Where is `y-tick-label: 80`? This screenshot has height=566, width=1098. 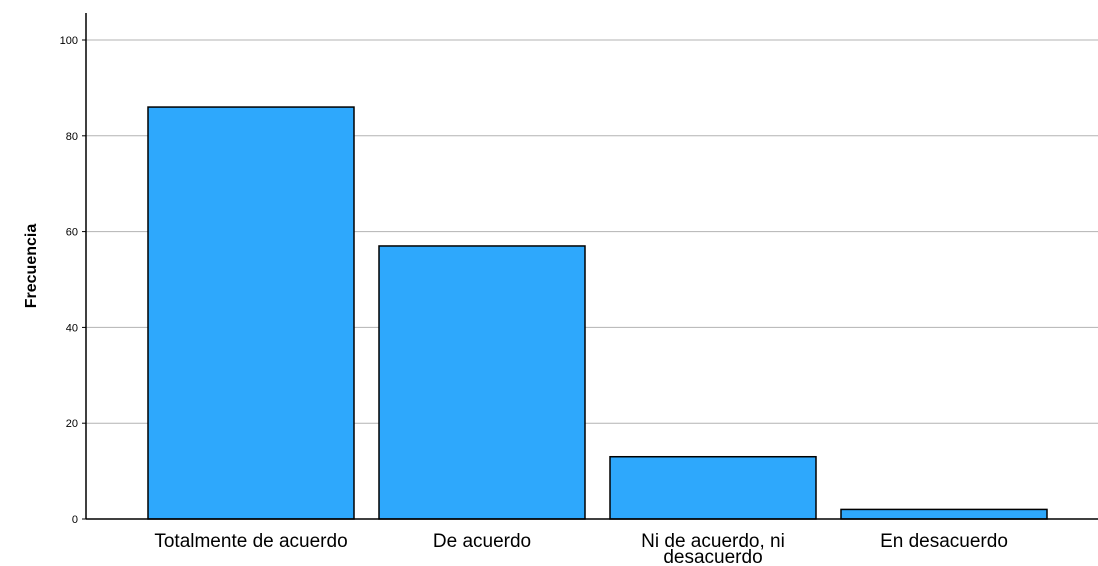
y-tick-label: 80 is located at coordinates (72, 137).